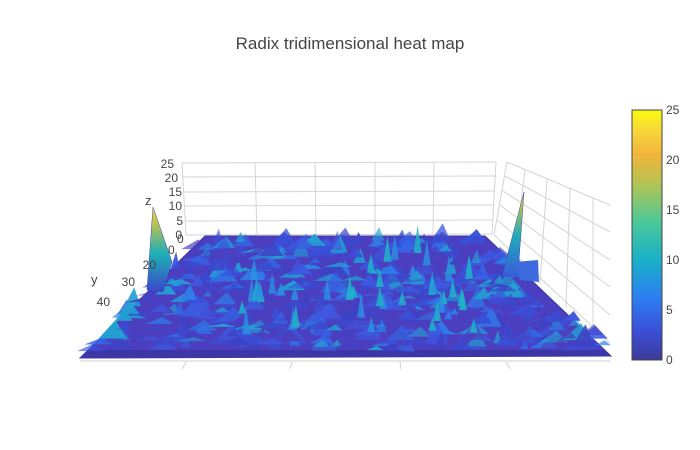 The width and height of the screenshot is (700, 450). What do you see at coordinates (127, 283) in the screenshot?
I see `y-axis-ticks: 20 30 40` at bounding box center [127, 283].